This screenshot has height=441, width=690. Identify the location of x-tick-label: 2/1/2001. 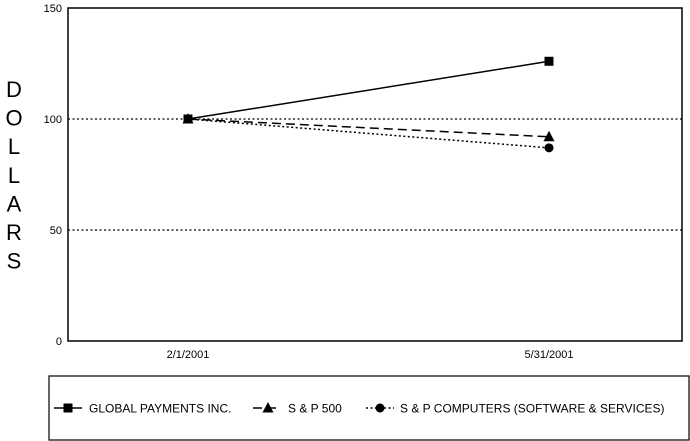
(188, 355).